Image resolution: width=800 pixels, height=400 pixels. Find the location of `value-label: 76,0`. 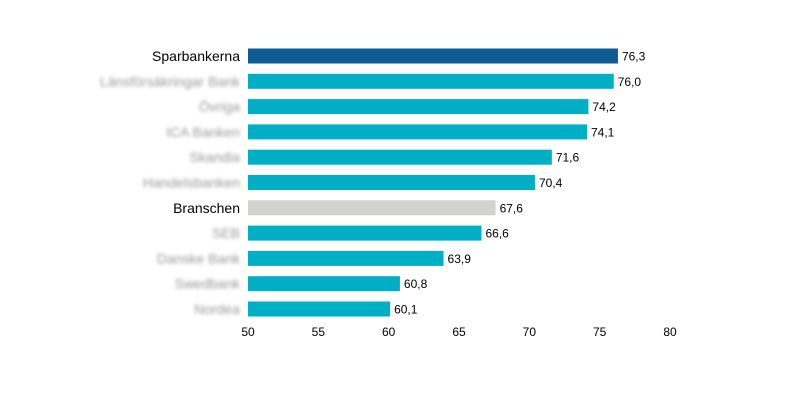

value-label: 76,0 is located at coordinates (630, 82).